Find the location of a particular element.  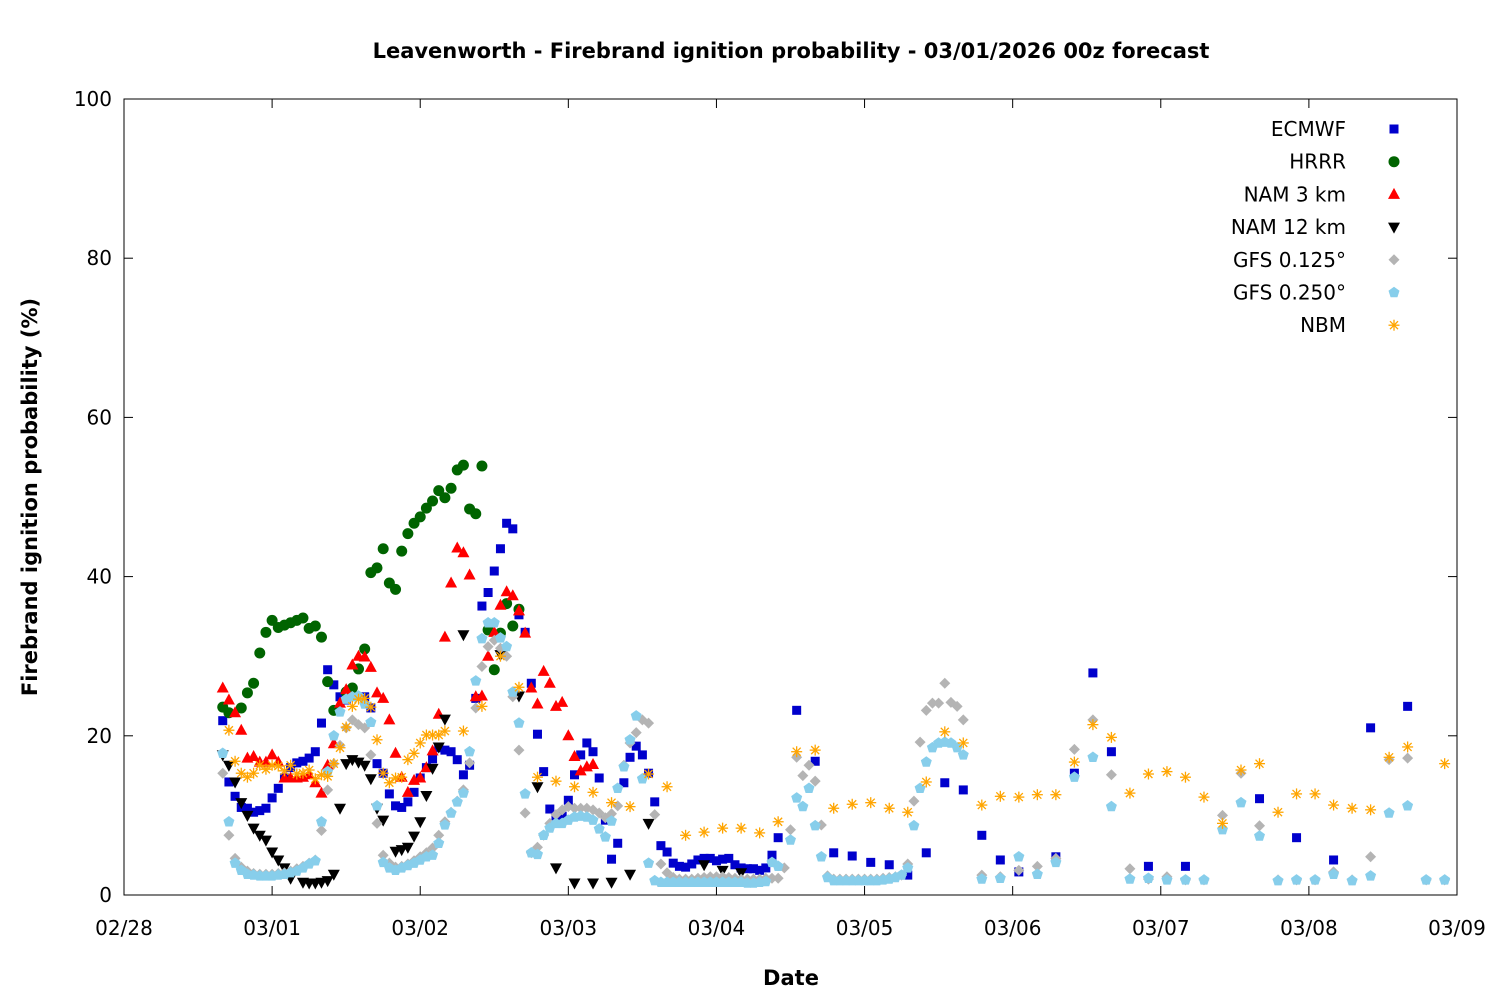

x-tick-label: 03/04 is located at coordinates (717, 928).